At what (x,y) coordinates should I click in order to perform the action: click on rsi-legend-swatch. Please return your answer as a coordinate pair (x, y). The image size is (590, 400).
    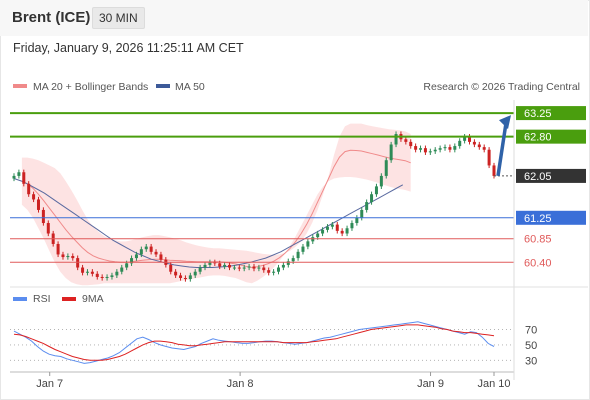
    Looking at the image, I should click on (20, 299).